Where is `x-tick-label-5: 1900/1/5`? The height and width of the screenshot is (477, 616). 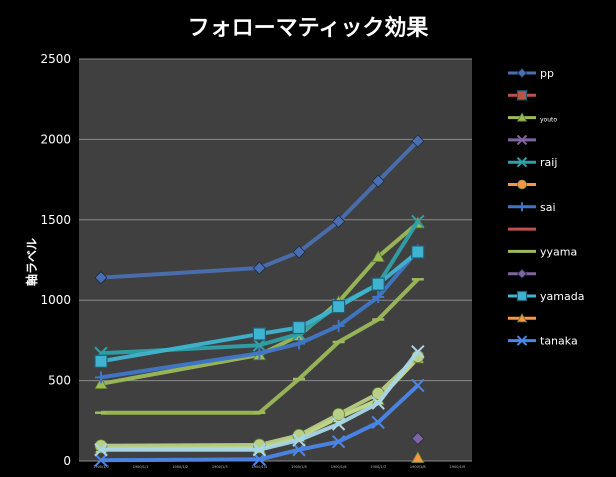 x-tick-label-5: 1900/1/5 is located at coordinates (299, 467).